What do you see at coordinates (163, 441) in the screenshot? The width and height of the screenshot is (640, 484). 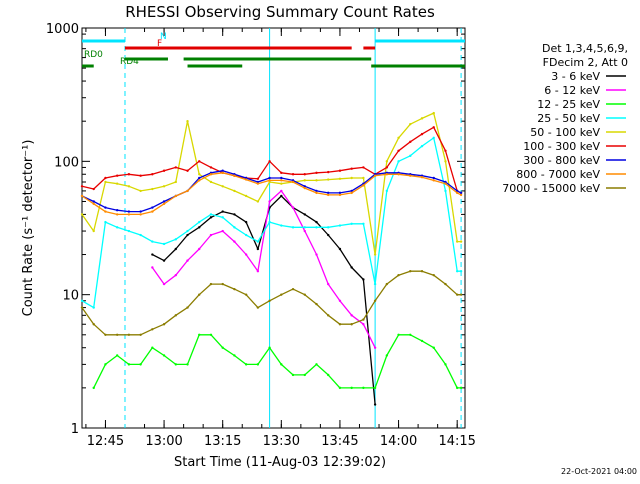 I see `x-tick-label: 13:00` at bounding box center [163, 441].